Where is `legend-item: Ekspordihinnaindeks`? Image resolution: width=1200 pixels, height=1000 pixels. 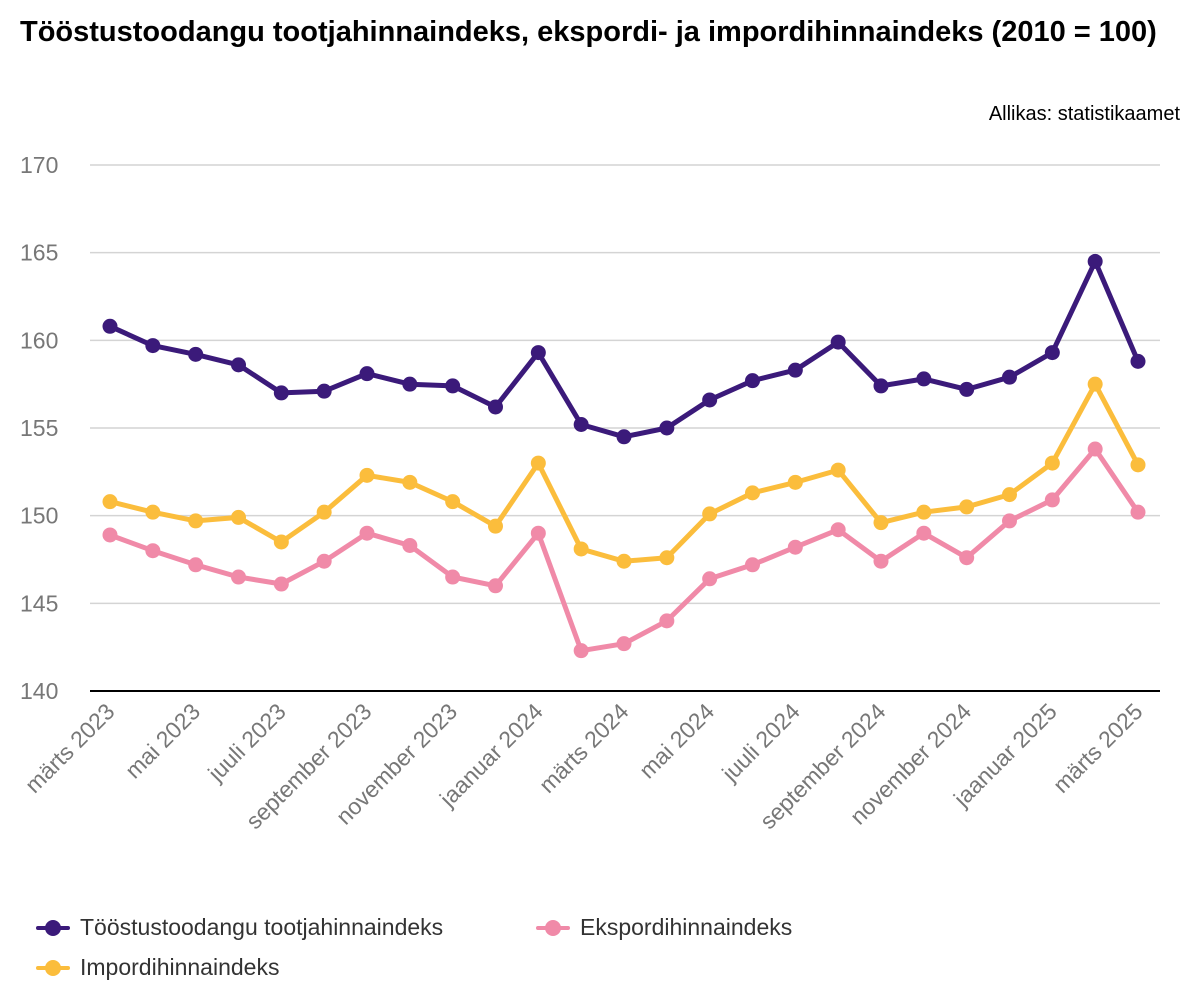 legend-item: Ekspordihinnaindeks is located at coordinates (664, 927).